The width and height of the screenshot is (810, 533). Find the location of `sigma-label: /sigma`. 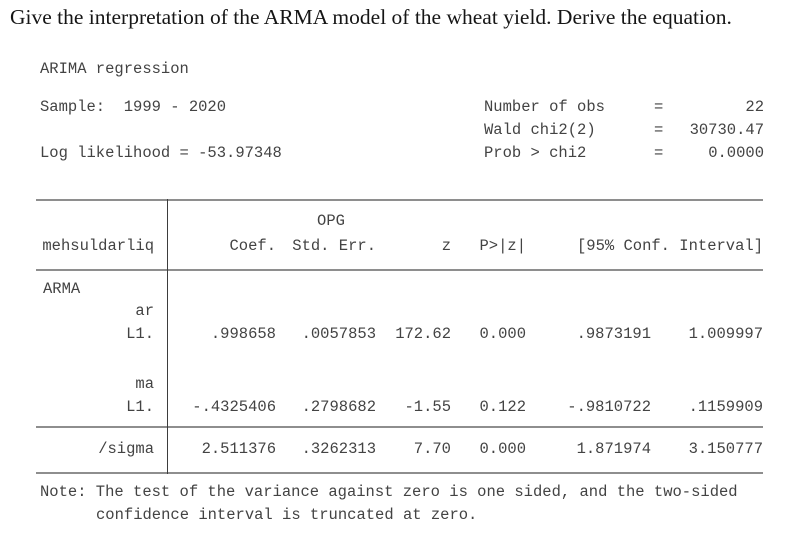

sigma-label: /sigma is located at coordinates (126, 449).